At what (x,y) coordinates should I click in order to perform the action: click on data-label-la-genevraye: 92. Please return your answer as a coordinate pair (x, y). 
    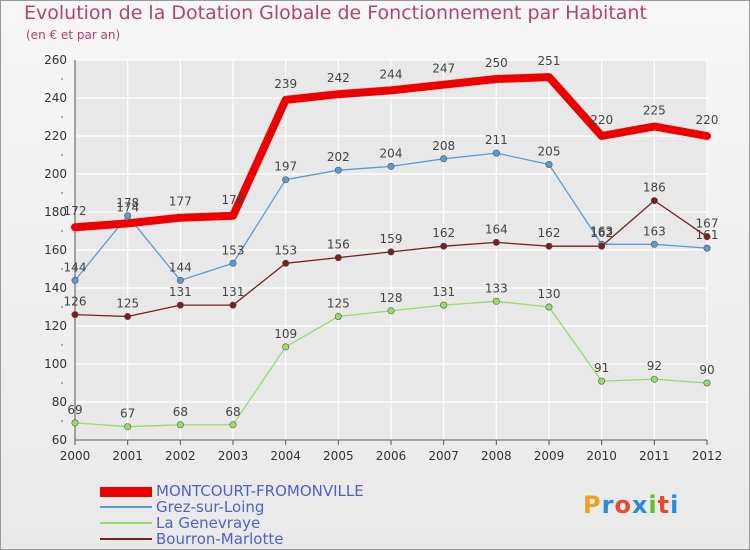
    Looking at the image, I should click on (654, 366).